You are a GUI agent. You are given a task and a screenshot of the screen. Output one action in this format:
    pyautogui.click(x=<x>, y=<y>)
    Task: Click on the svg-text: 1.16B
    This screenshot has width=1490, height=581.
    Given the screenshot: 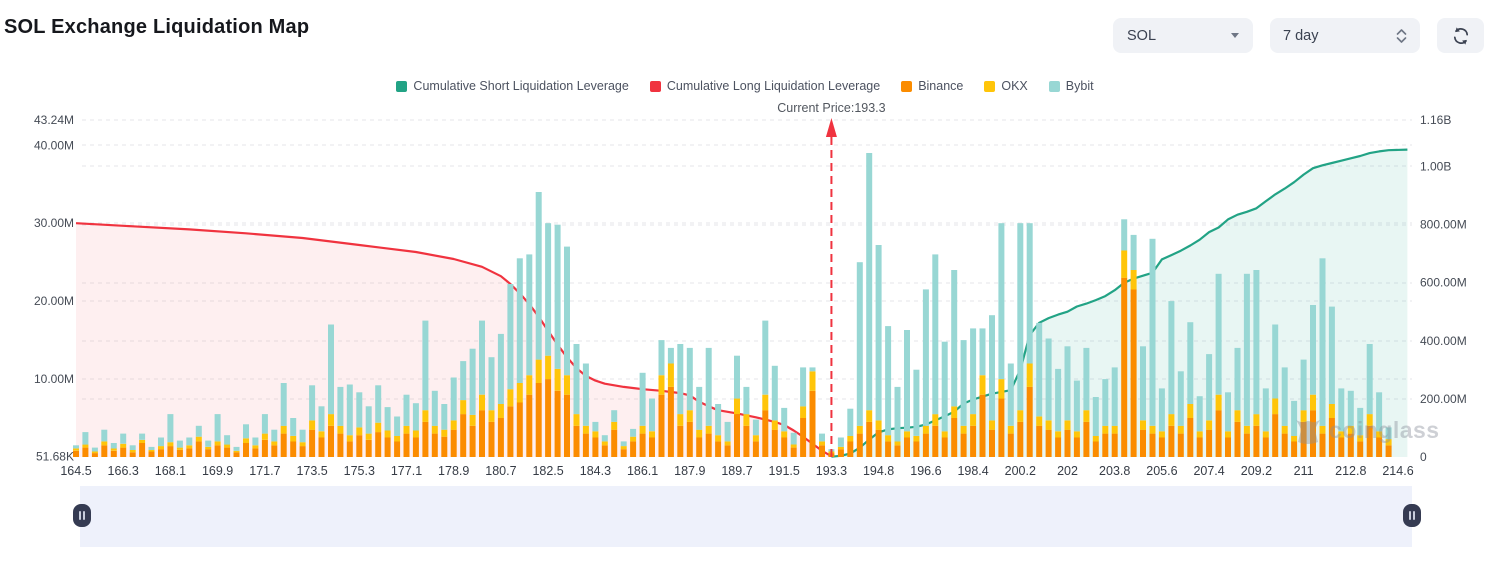 What is the action you would take?
    pyautogui.click(x=1435, y=120)
    